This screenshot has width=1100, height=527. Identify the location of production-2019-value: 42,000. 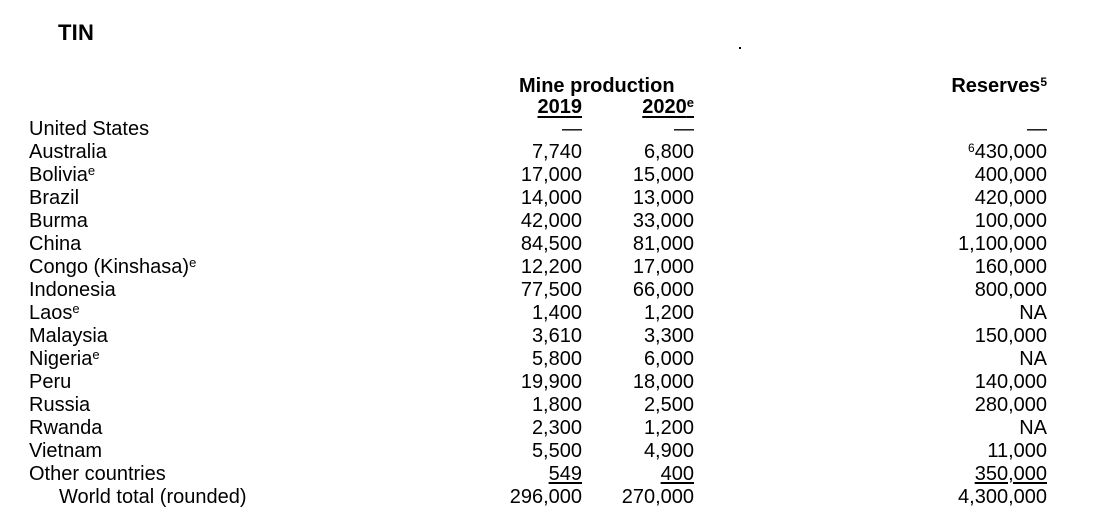
(551, 221).